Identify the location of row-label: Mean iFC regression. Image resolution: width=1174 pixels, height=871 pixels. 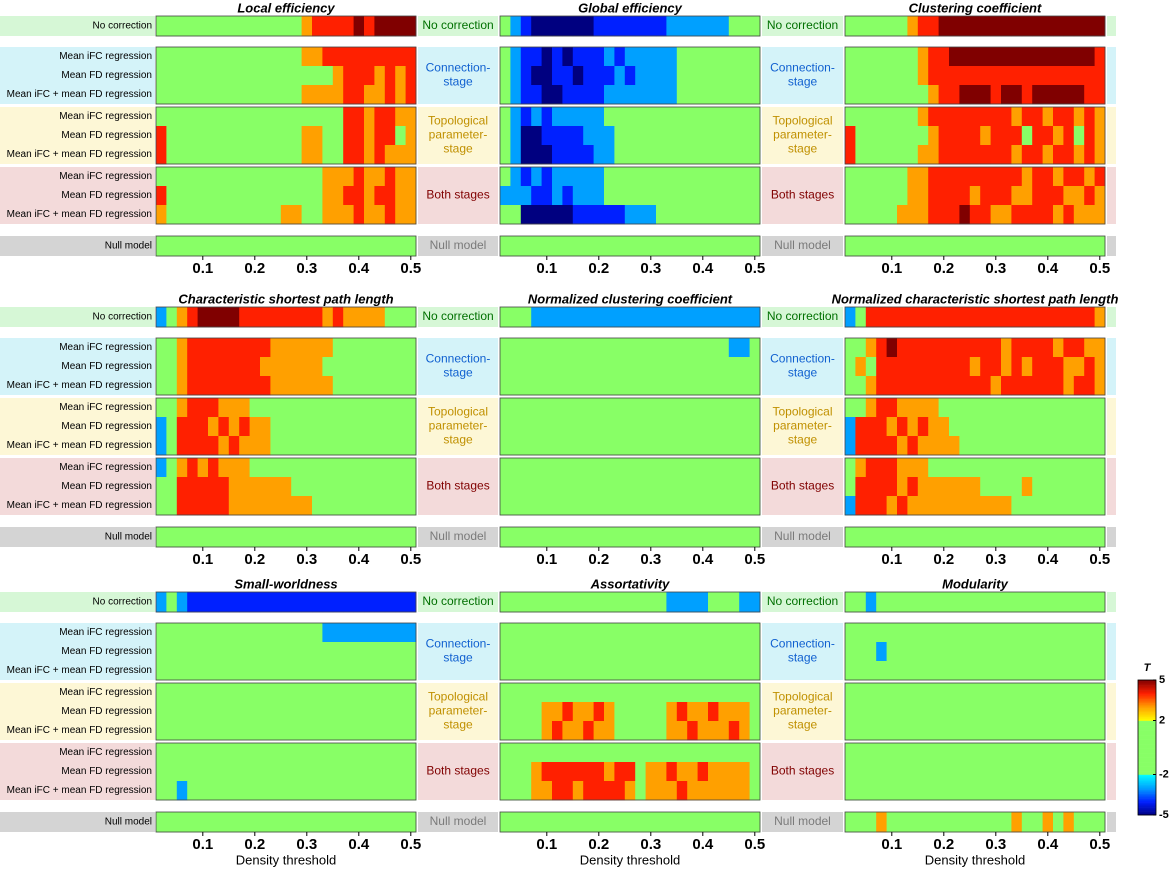
(105, 467).